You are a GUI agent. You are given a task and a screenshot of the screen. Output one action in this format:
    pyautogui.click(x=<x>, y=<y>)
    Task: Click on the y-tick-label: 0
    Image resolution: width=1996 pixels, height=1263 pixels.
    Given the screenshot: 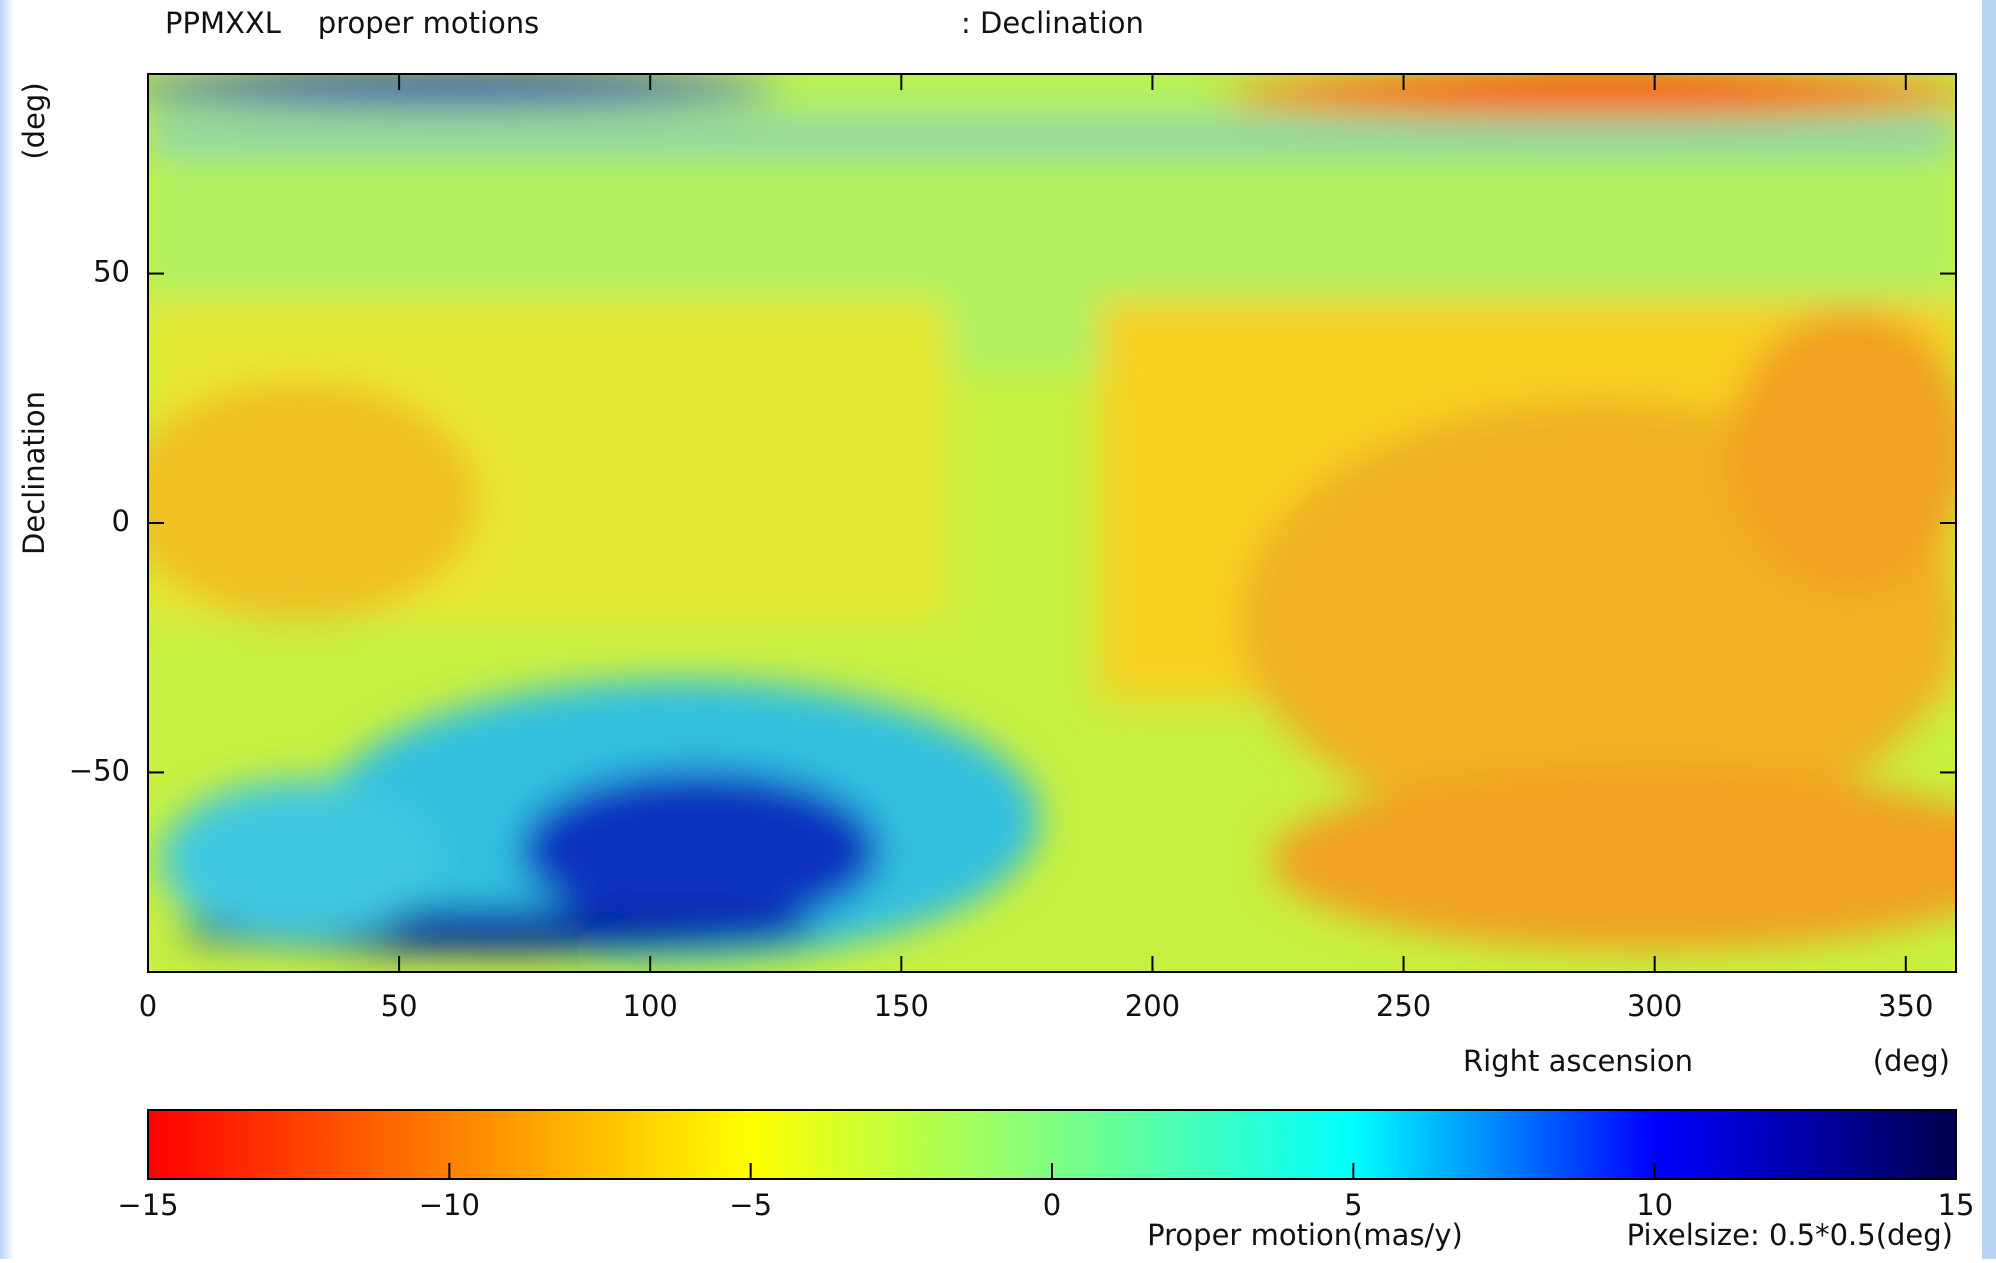 What is the action you would take?
    pyautogui.click(x=121, y=521)
    